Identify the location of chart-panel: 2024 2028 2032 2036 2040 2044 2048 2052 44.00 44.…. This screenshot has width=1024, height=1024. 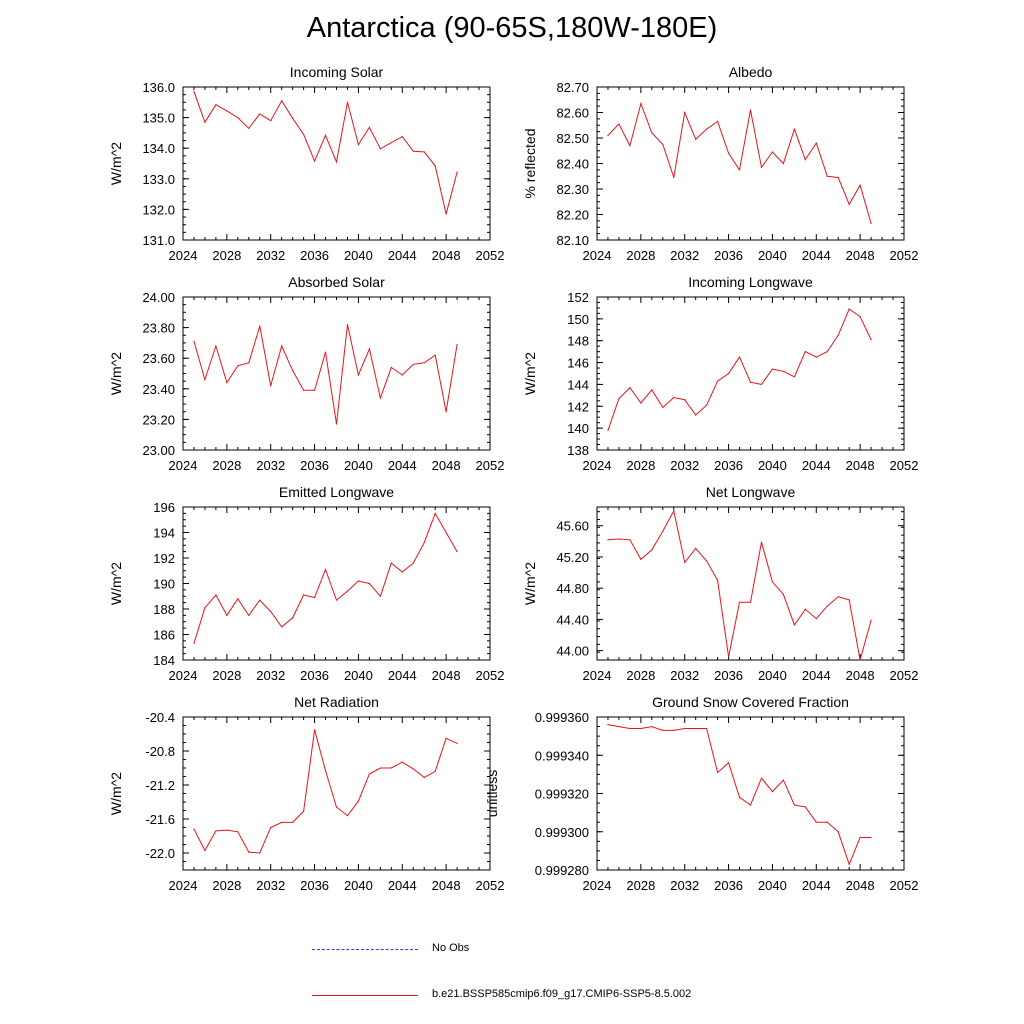
(720, 583).